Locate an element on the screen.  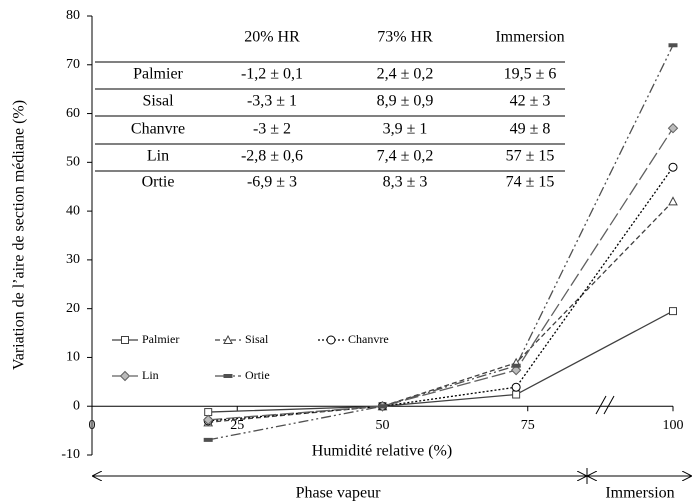
legend-label: Sisal is located at coordinates (257, 339).